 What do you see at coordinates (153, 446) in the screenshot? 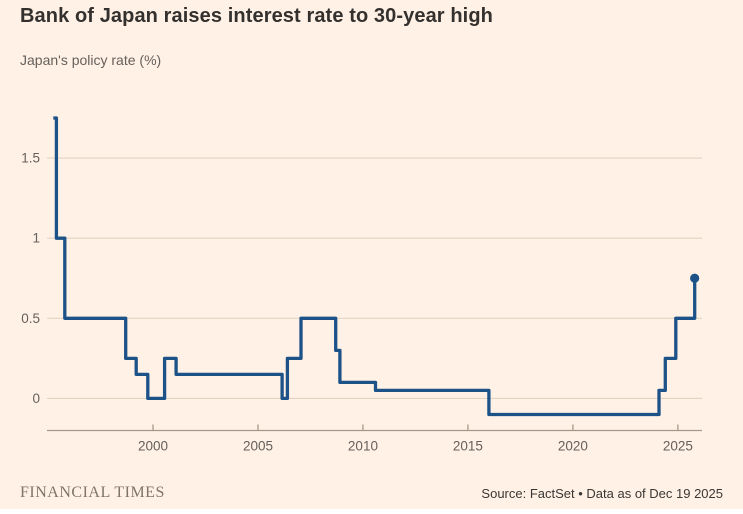
I see `x-tick-label: 2000` at bounding box center [153, 446].